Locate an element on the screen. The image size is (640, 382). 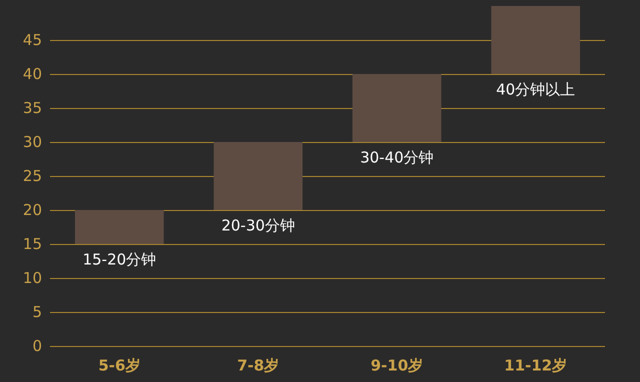
y-tick-label: 15 is located at coordinates (32, 244).